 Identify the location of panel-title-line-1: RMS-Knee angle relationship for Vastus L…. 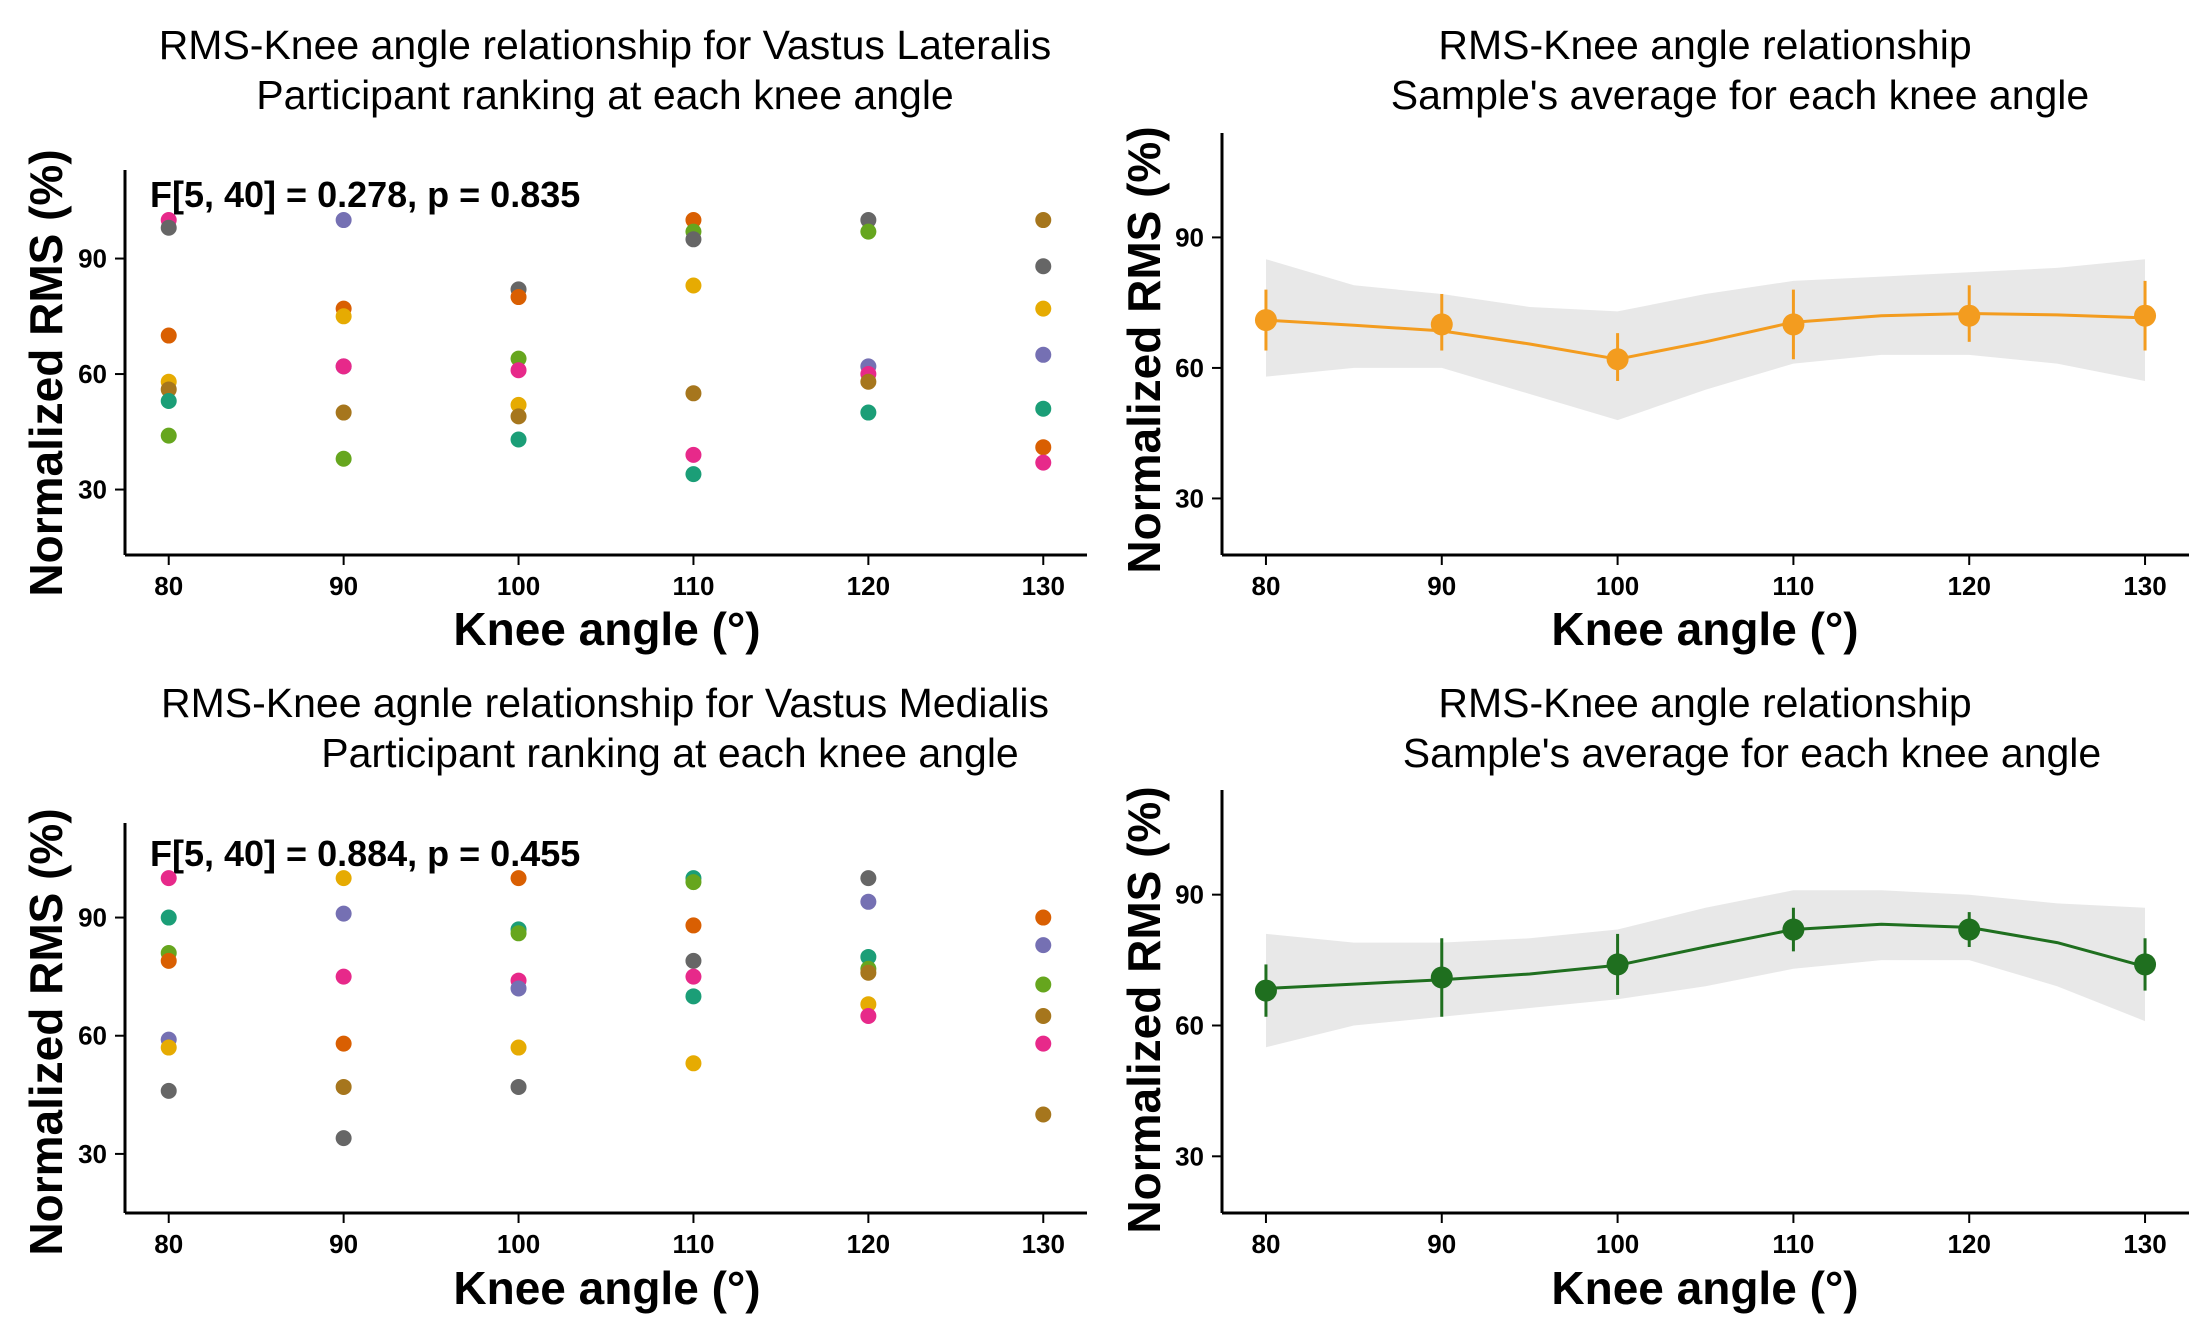
(605, 45).